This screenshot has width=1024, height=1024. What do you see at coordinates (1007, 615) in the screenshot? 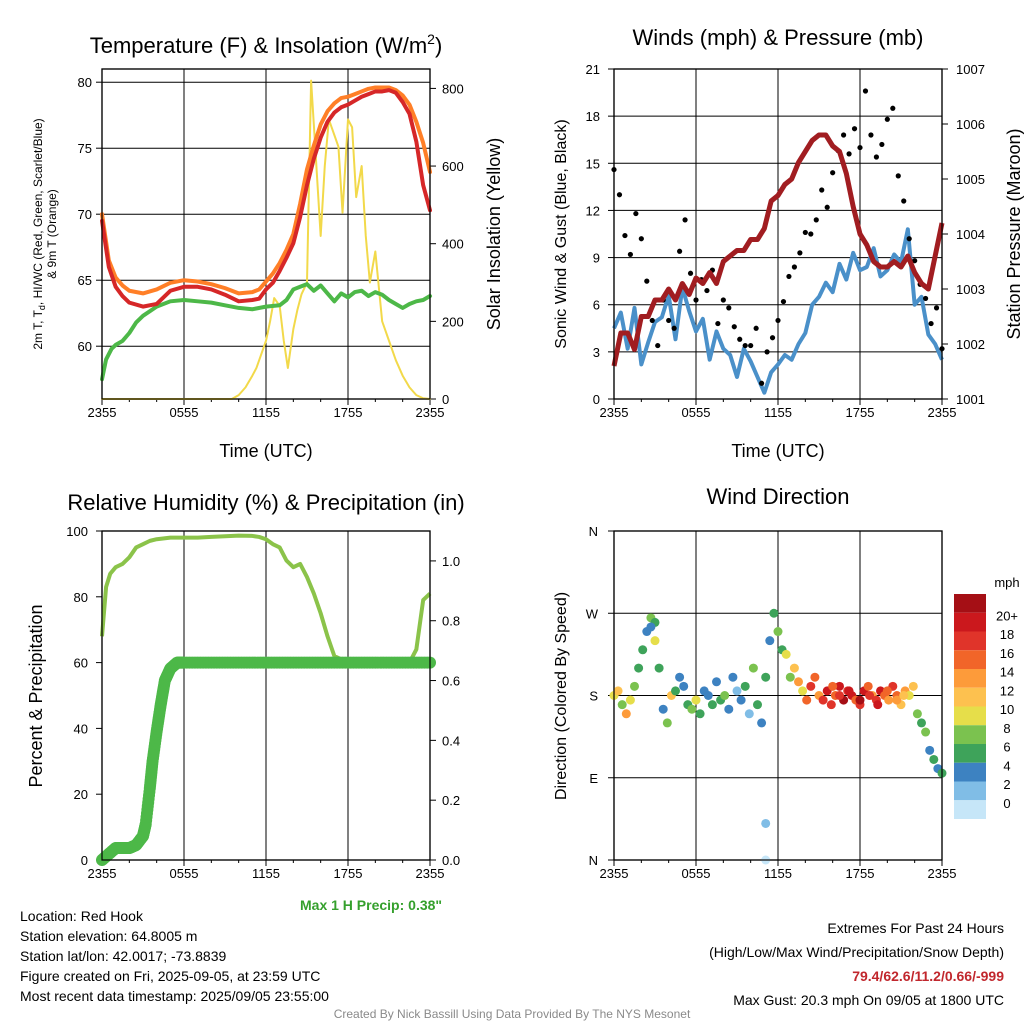
I see `colorbar-label: 20+` at bounding box center [1007, 615].